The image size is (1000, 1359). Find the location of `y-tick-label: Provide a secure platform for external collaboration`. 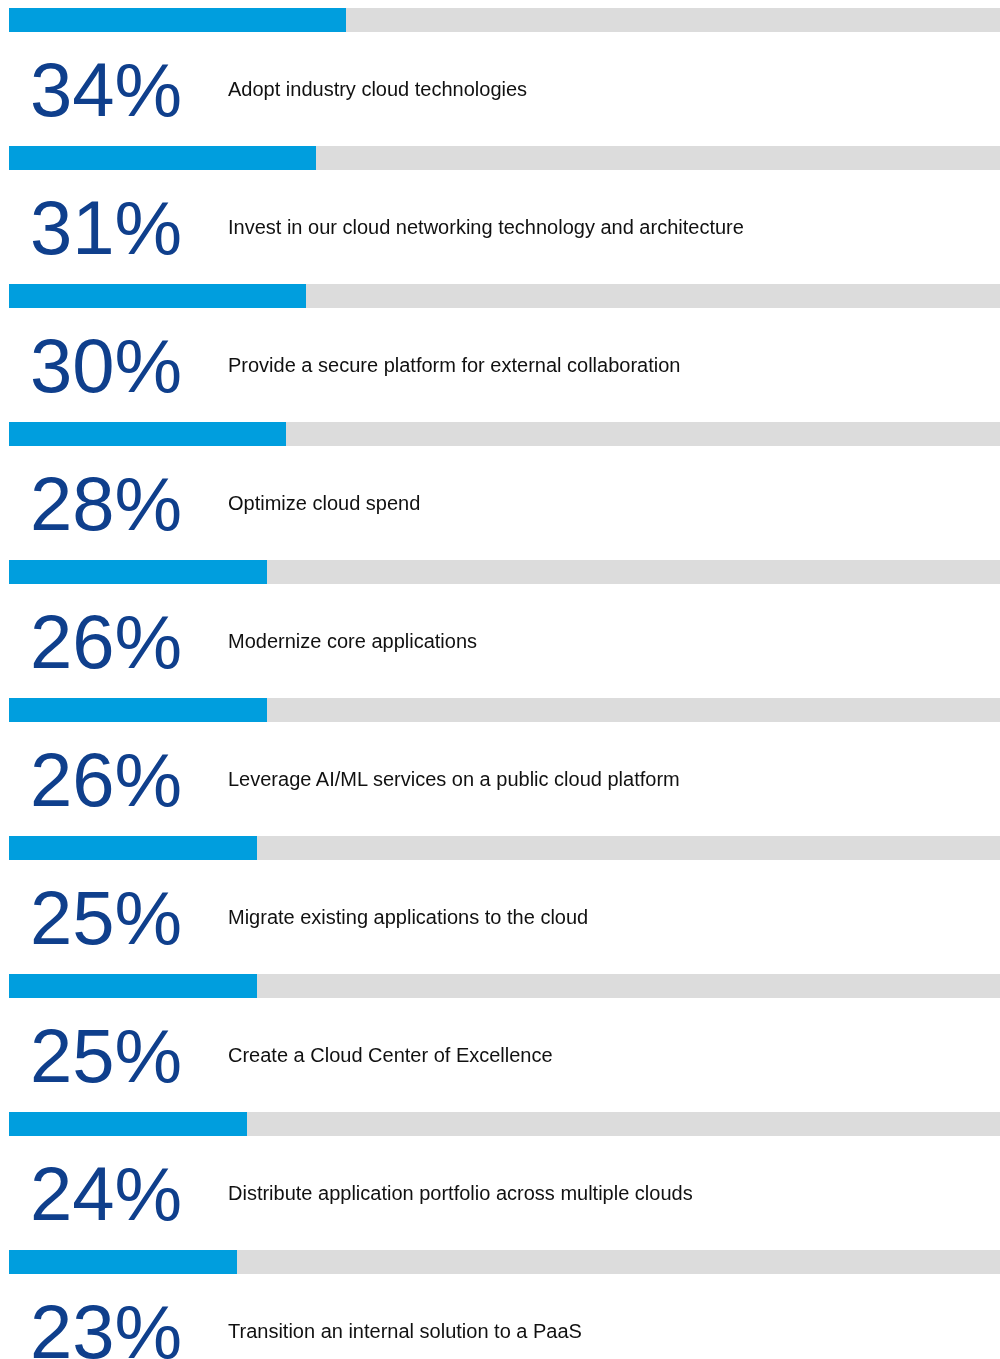

y-tick-label: Provide a secure platform for external collaboration is located at coordinates (454, 365).